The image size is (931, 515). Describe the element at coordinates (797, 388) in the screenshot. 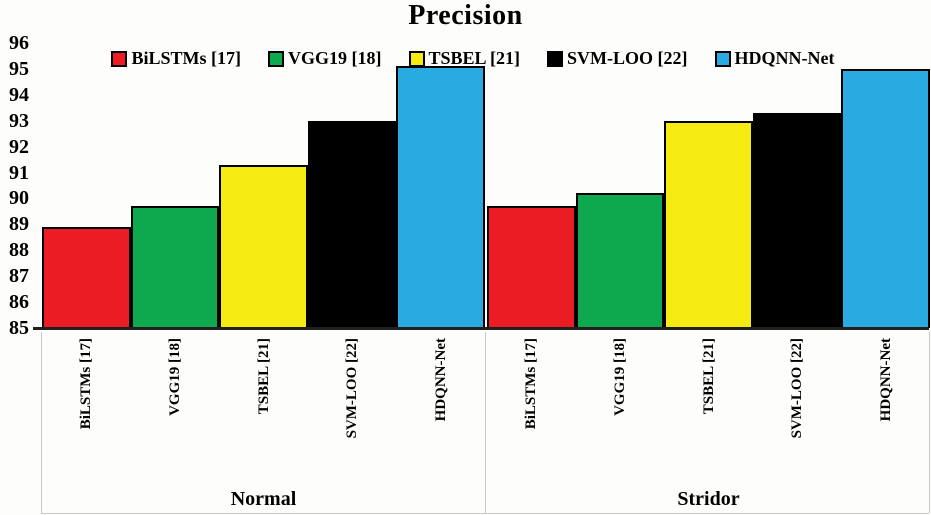

I see `x-axis-label-stridor-svm-loo-22: SVM-LOO [22]` at that location.